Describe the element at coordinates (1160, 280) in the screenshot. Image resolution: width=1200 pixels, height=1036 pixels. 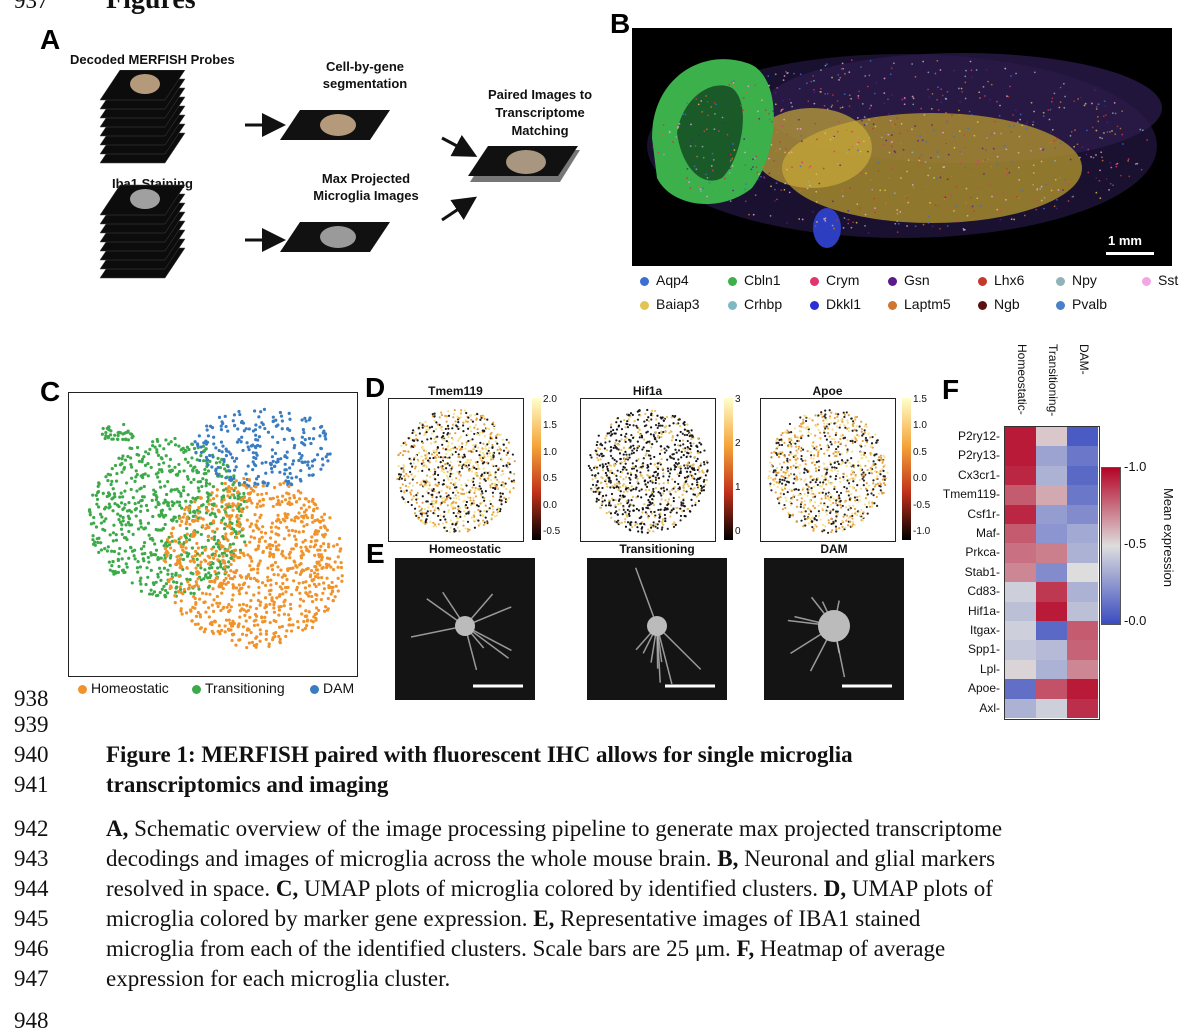
I see `legend-item-sst: Sst` at that location.